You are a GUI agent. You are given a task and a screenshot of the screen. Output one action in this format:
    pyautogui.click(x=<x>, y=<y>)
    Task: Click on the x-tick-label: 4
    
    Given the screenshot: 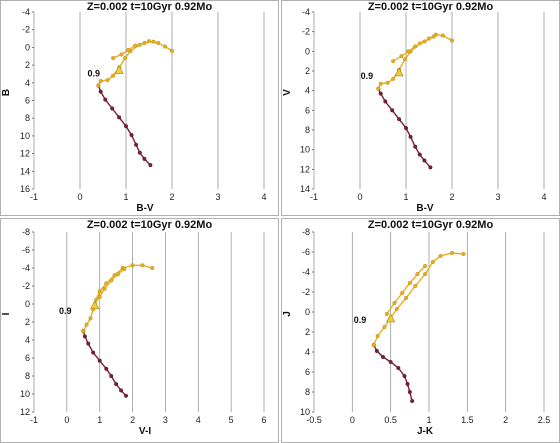 What is the action you would take?
    pyautogui.click(x=263, y=197)
    